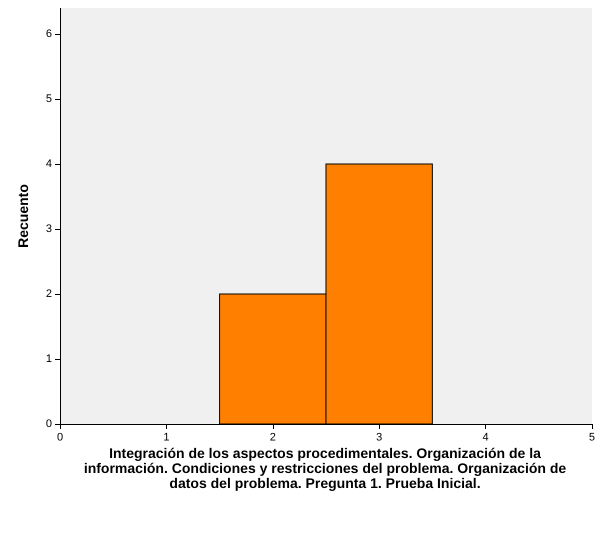 The image size is (606, 539). I want to click on y-tick-label: 6, so click(49, 34).